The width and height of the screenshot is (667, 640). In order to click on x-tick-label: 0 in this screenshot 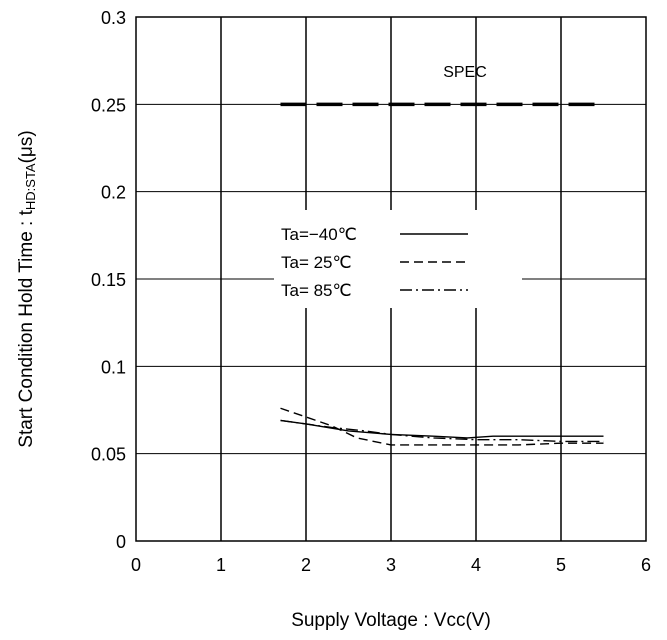, I will do `click(136, 565)`.